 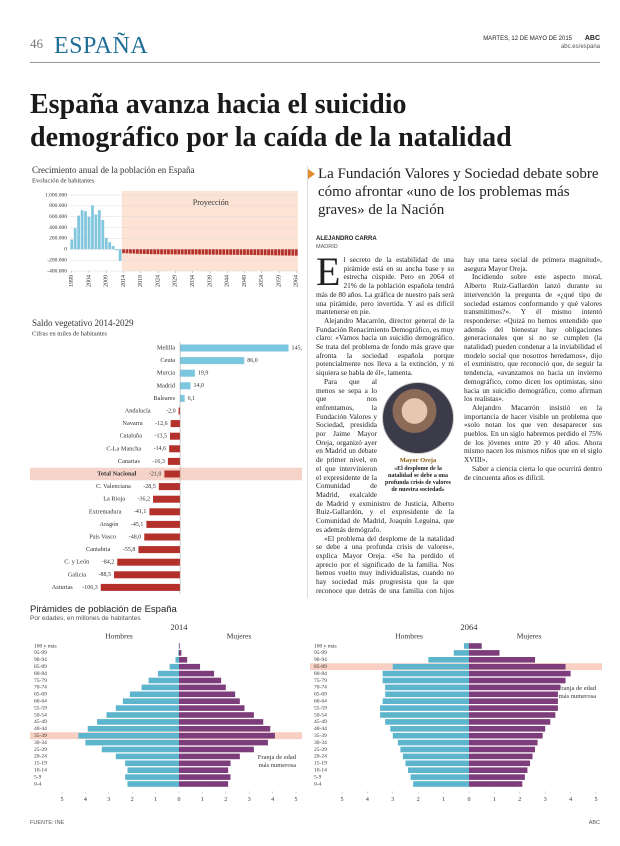 I want to click on age-label: 65-69, so click(x=40, y=695).